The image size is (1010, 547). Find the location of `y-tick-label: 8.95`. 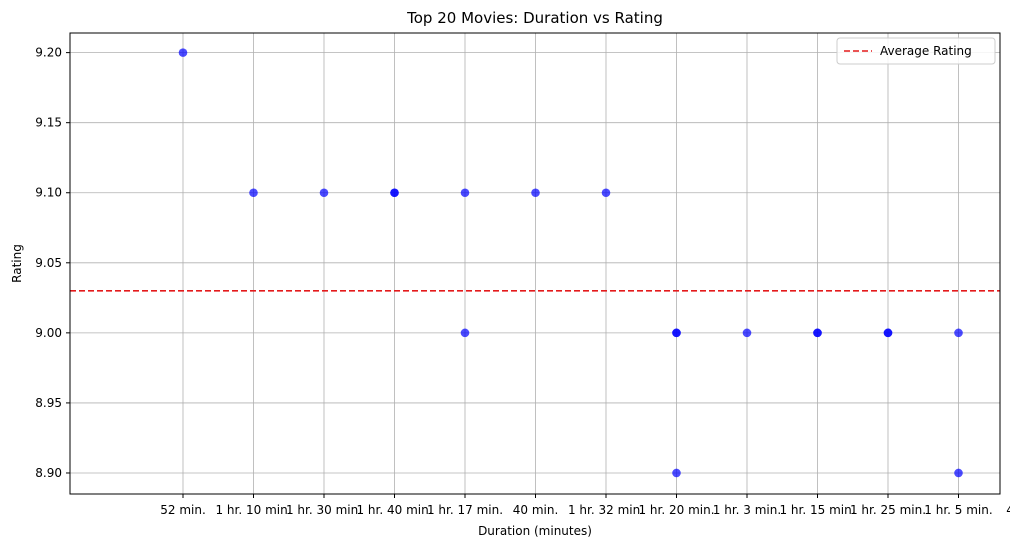

y-tick-label: 8.95 is located at coordinates (48, 403).